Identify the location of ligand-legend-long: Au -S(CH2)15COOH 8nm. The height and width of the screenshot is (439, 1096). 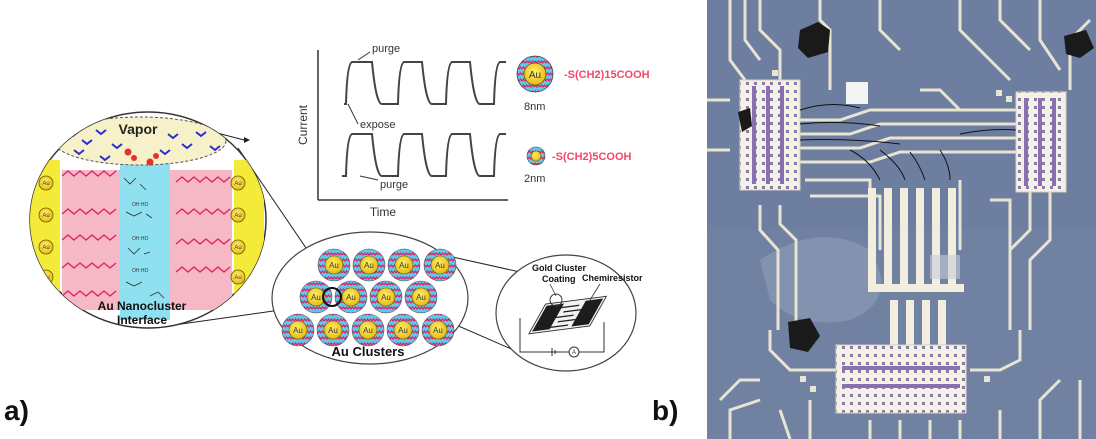
(583, 84).